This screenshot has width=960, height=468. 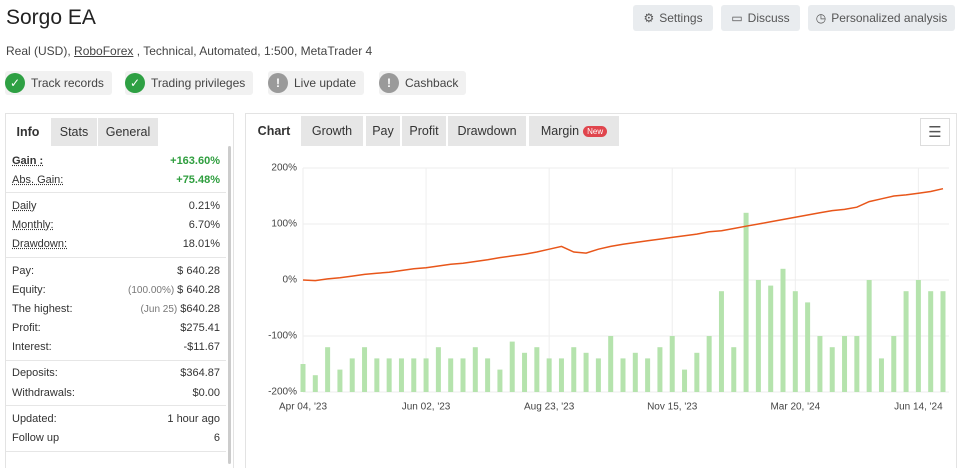 What do you see at coordinates (217, 438) in the screenshot?
I see `stats-value-wrap: 6` at bounding box center [217, 438].